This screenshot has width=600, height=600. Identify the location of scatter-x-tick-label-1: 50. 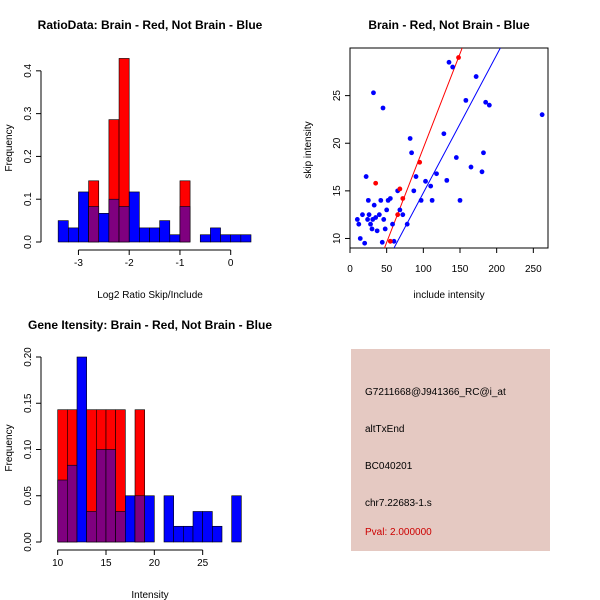
(387, 269).